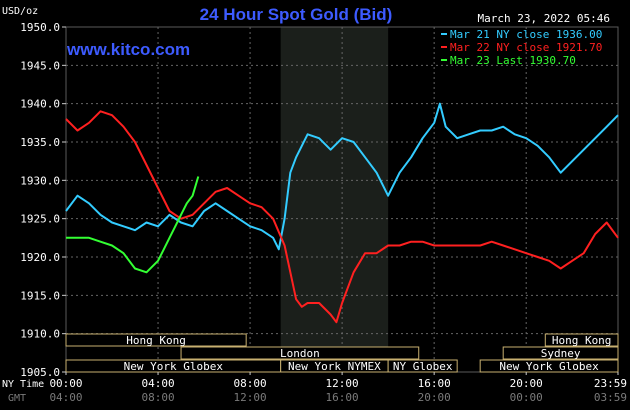 The image size is (630, 410). I want to click on session-label: New York NYMEX, so click(334, 366).